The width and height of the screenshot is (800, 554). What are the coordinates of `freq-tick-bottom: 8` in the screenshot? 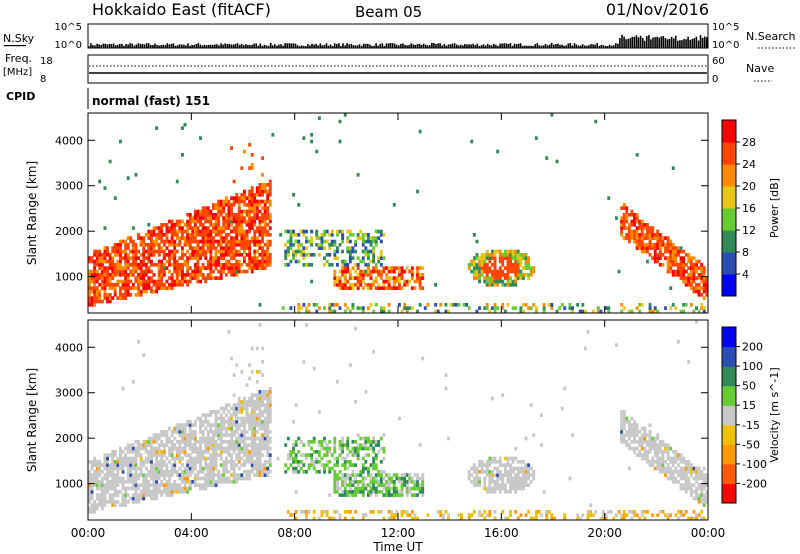 It's located at (43, 79).